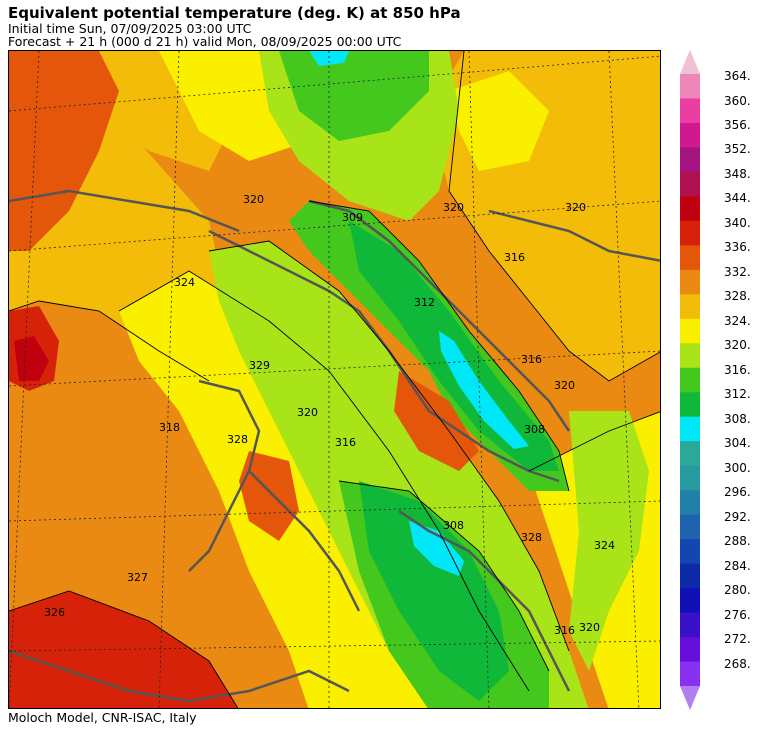  I want to click on colorbar-label: 352., so click(737, 149).